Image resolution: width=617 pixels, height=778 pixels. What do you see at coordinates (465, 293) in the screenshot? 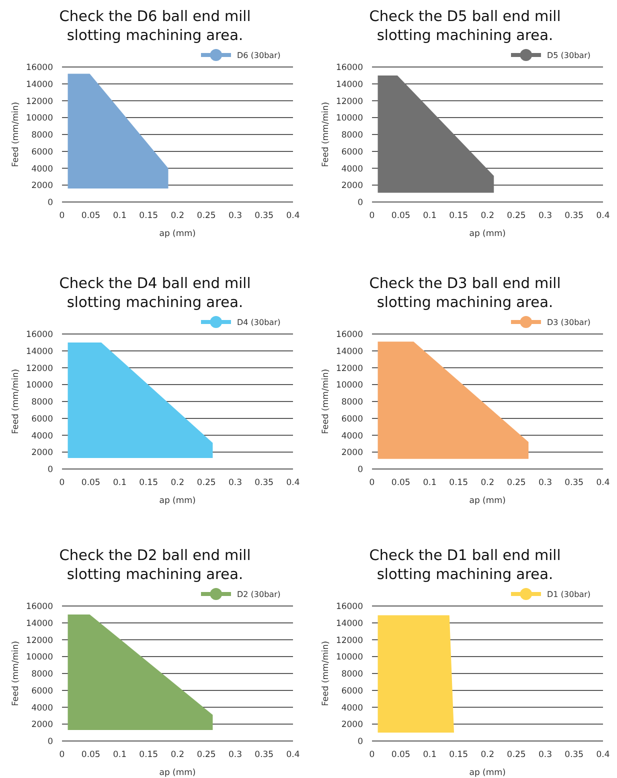
I see `chart-title: Check the D3 ball end mill slotting machining area.` at bounding box center [465, 293].